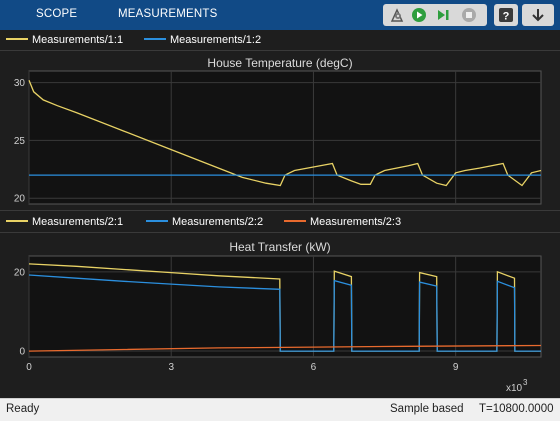 This screenshot has height=421, width=560. I want to click on status-time: T=10800.0000, so click(516, 409).